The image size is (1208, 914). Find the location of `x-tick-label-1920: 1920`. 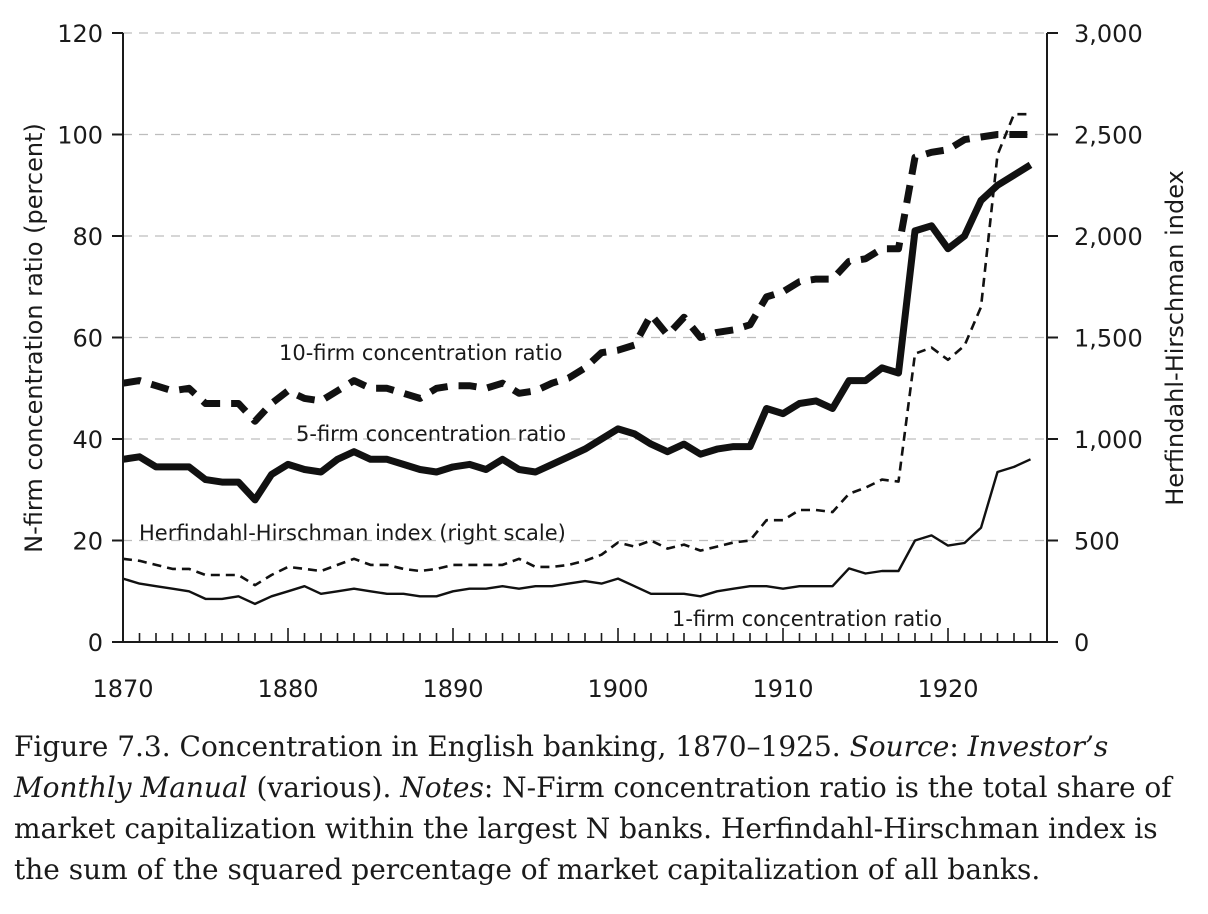

x-tick-label-1920: 1920 is located at coordinates (947, 689).